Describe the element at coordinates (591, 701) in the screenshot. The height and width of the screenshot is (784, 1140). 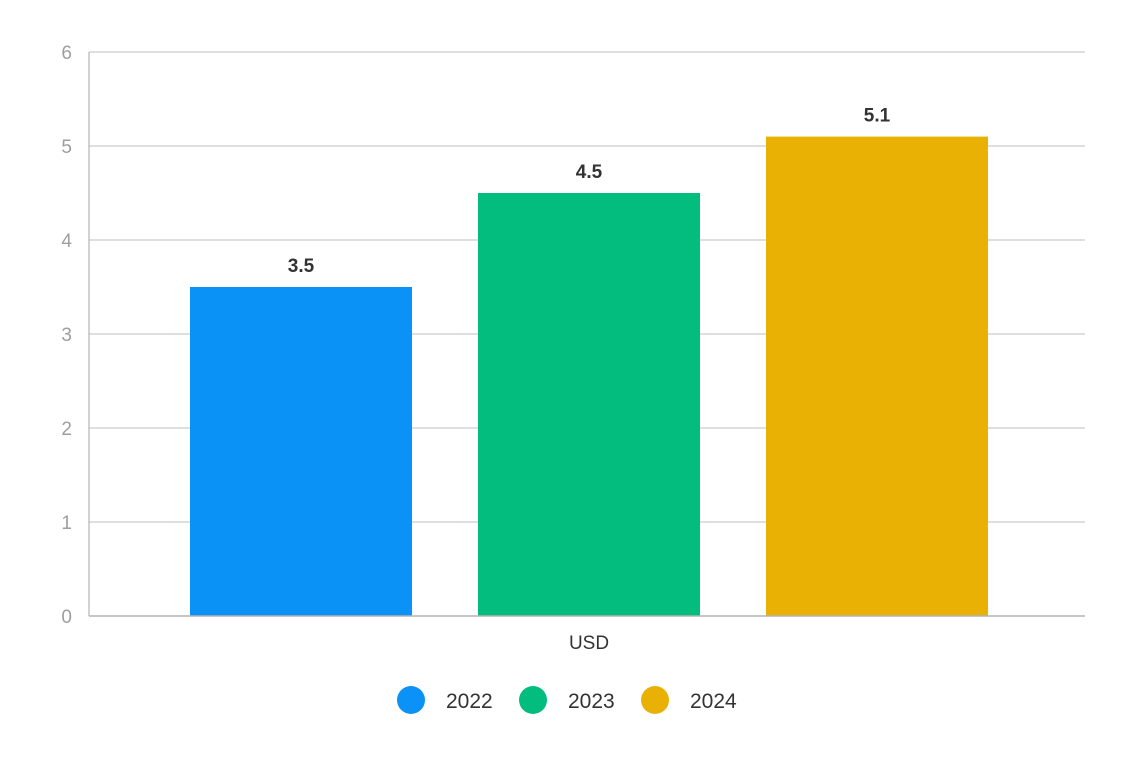
I see `legend-label: 2023` at that location.